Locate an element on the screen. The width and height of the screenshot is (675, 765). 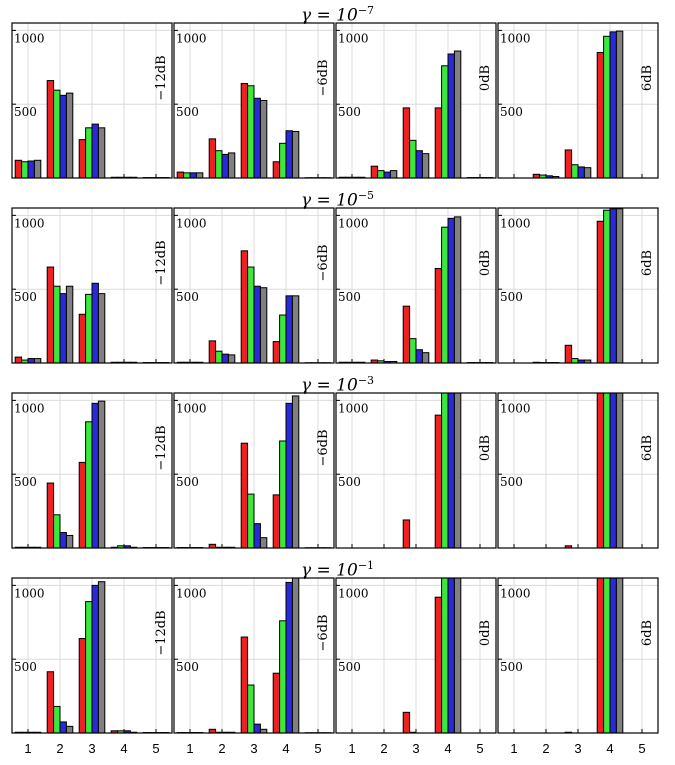
panel-r1-c4: 500 1000 6dB is located at coordinates (578, 100).